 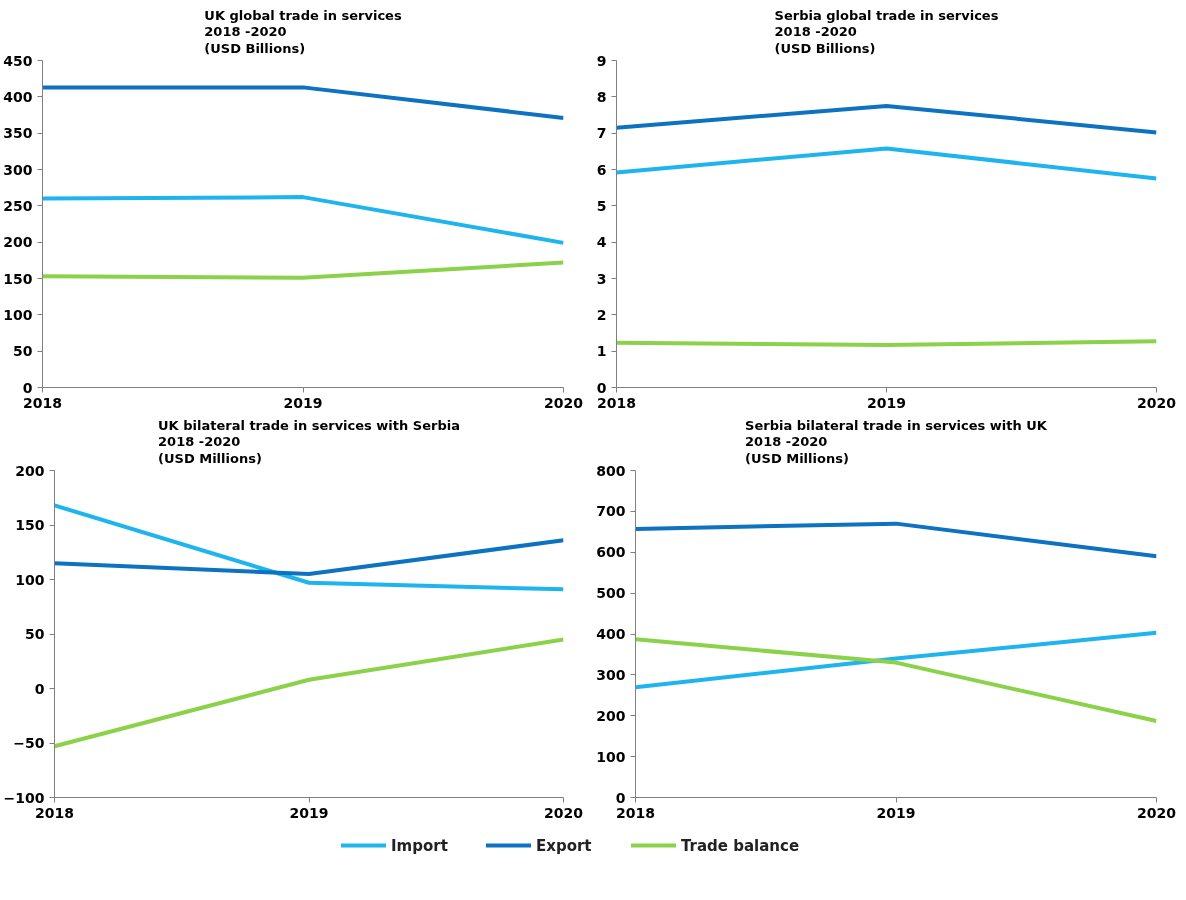 I want to click on y-tick-label: 4, so click(x=601, y=242).